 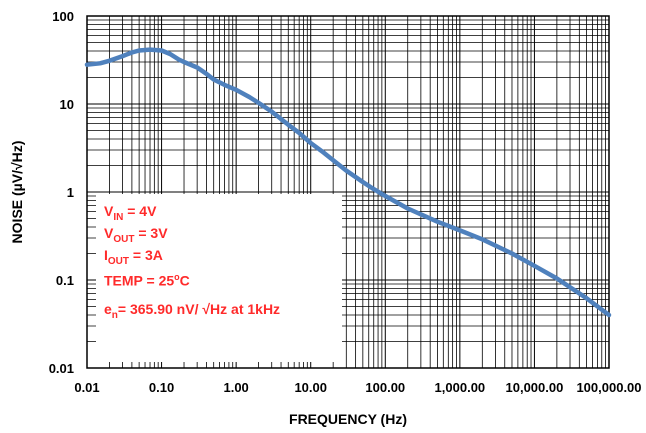 What do you see at coordinates (65, 280) in the screenshot?
I see `y-tick-label: 0.1` at bounding box center [65, 280].